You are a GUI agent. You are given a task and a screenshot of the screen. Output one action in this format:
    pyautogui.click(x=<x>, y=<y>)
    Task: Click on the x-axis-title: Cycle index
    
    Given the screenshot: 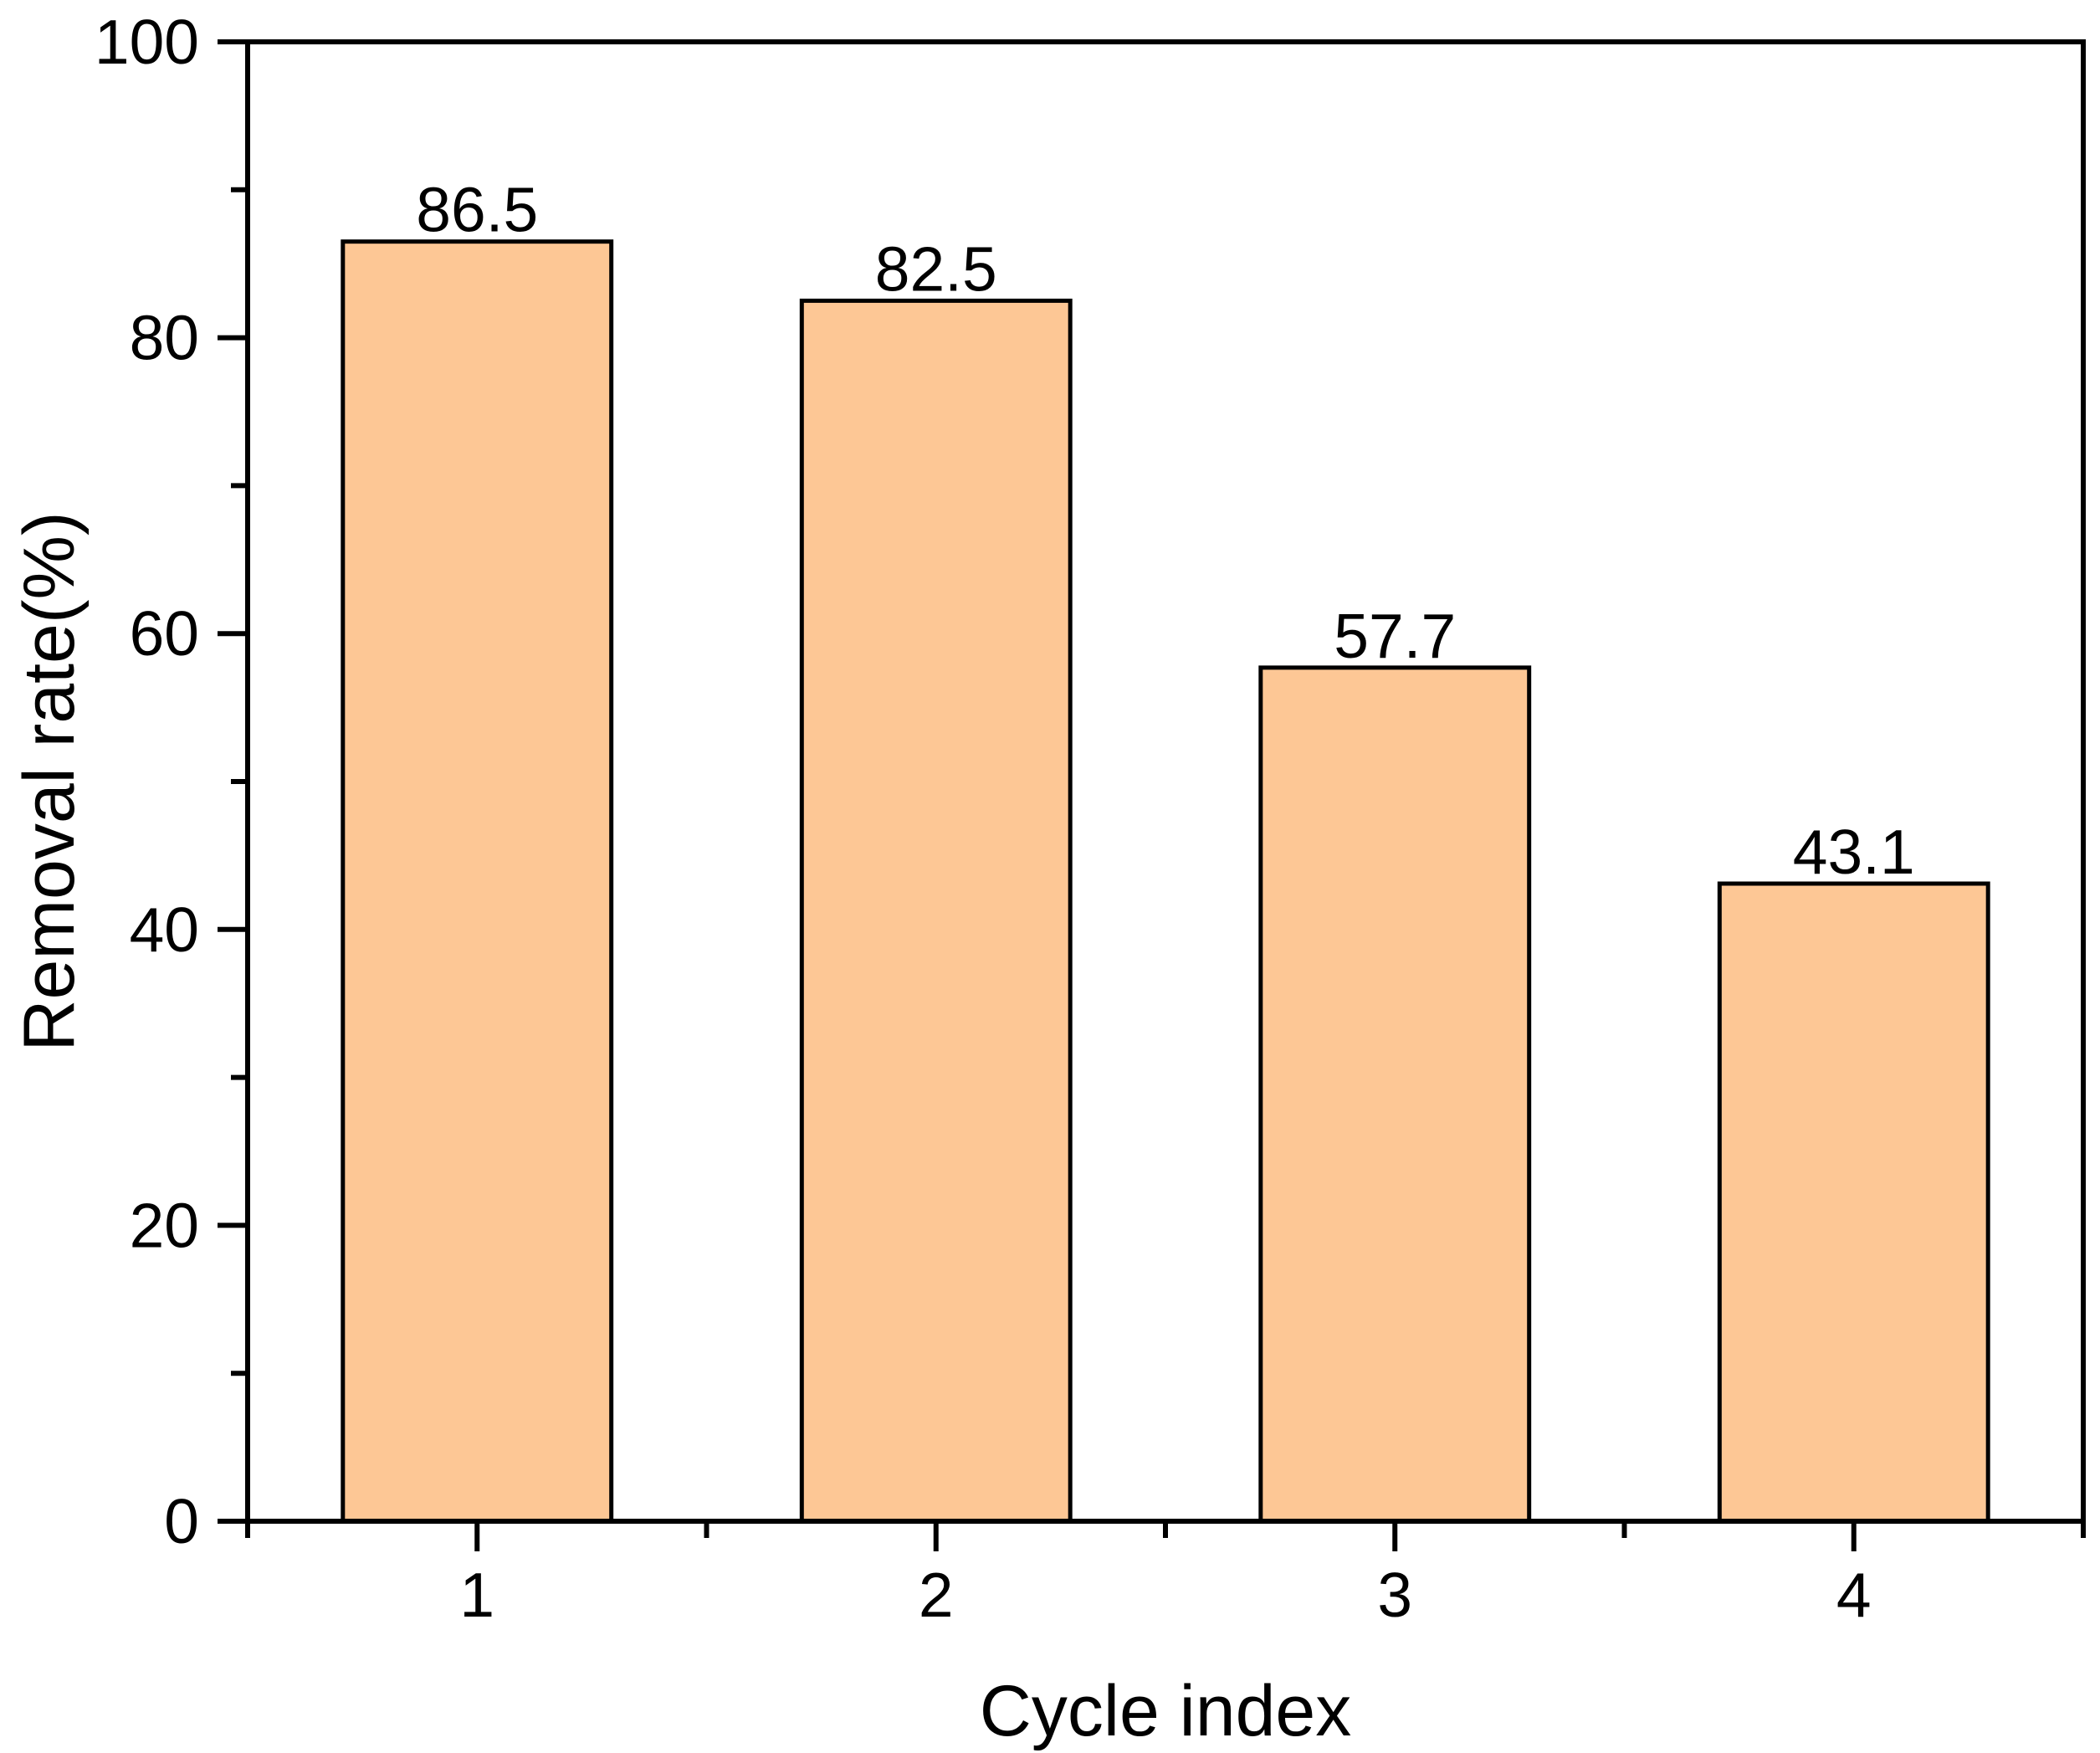 What is the action you would take?
    pyautogui.click(x=1166, y=1711)
    